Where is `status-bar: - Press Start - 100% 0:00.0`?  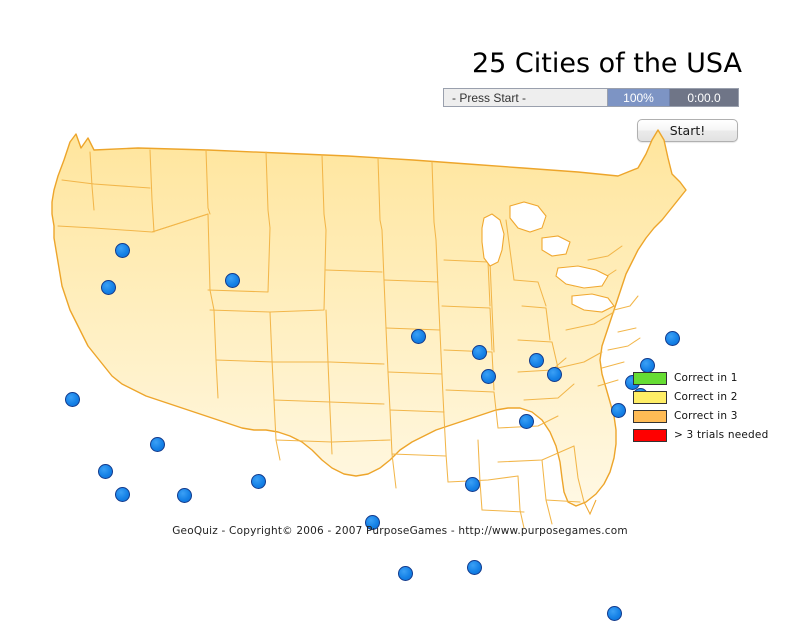 status-bar: - Press Start - 100% 0:00.0 is located at coordinates (591, 97).